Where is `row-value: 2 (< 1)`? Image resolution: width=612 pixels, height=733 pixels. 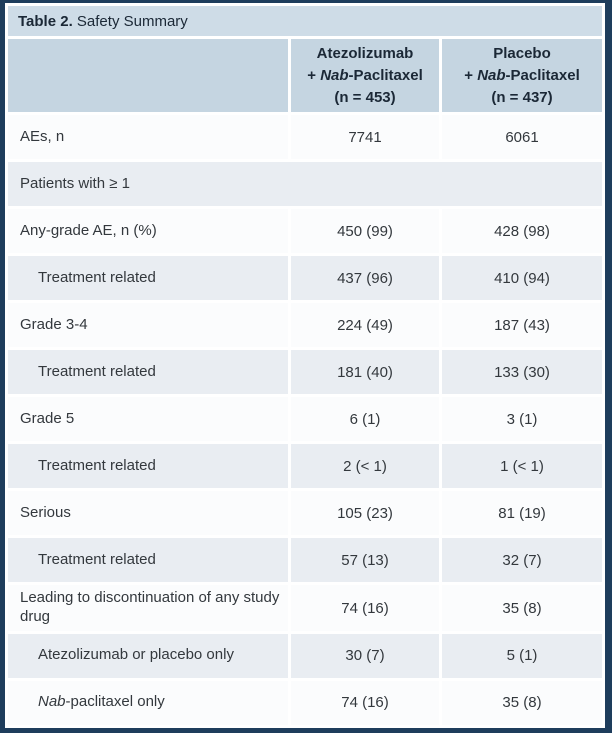 row-value: 2 (< 1) is located at coordinates (365, 466).